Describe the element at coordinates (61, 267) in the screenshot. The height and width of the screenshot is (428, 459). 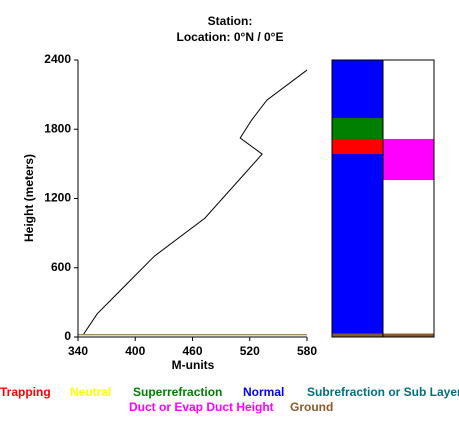
I see `y-tick-label: 600` at that location.